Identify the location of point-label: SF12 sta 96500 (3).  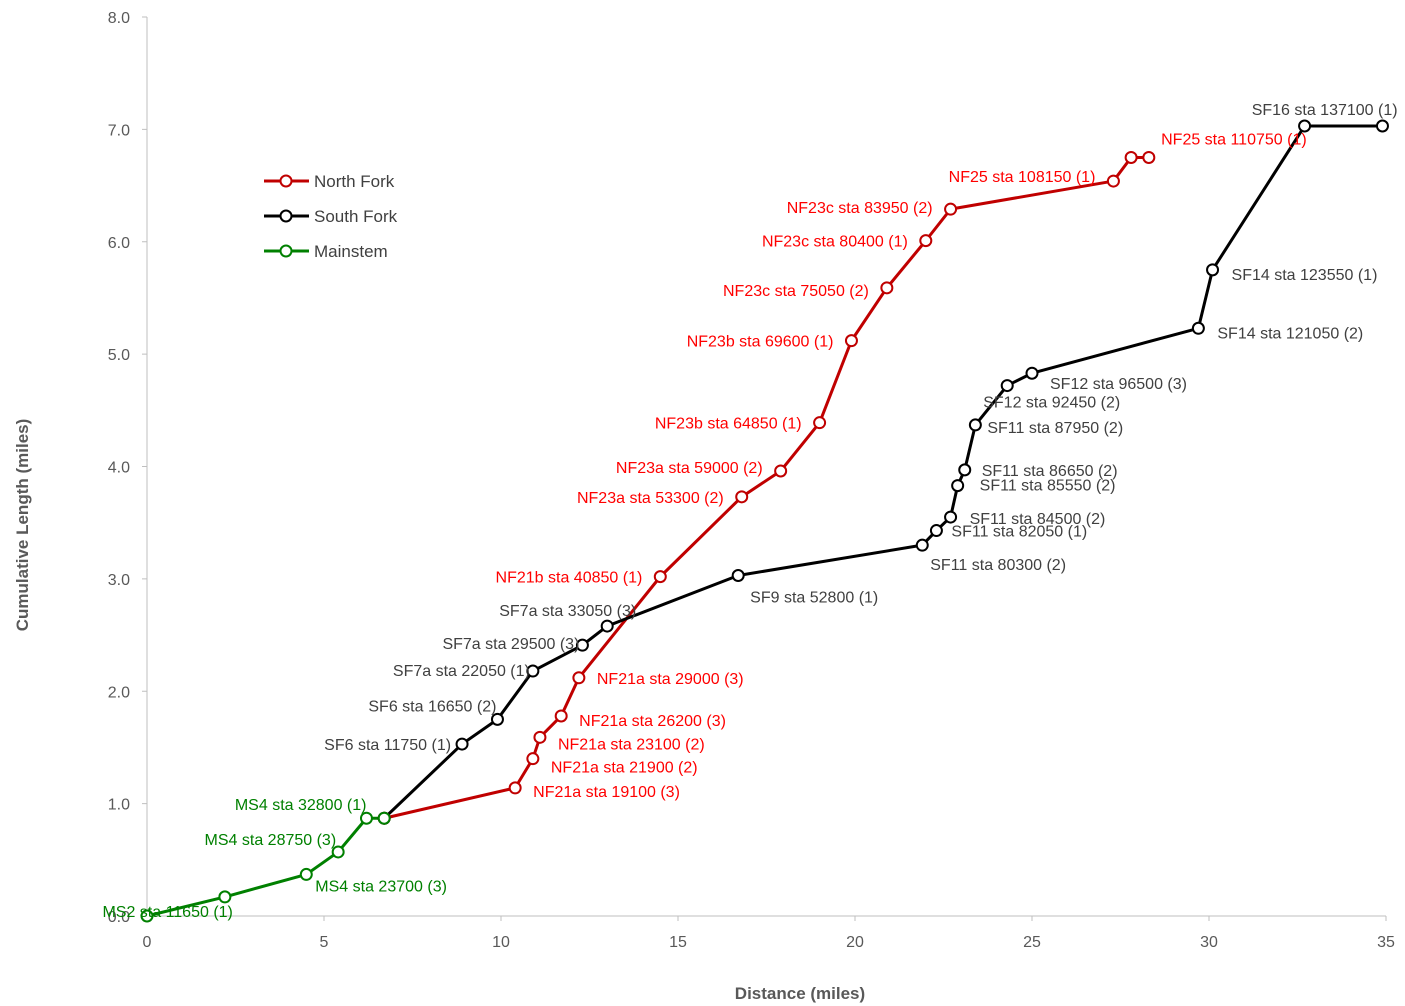
(1118, 384).